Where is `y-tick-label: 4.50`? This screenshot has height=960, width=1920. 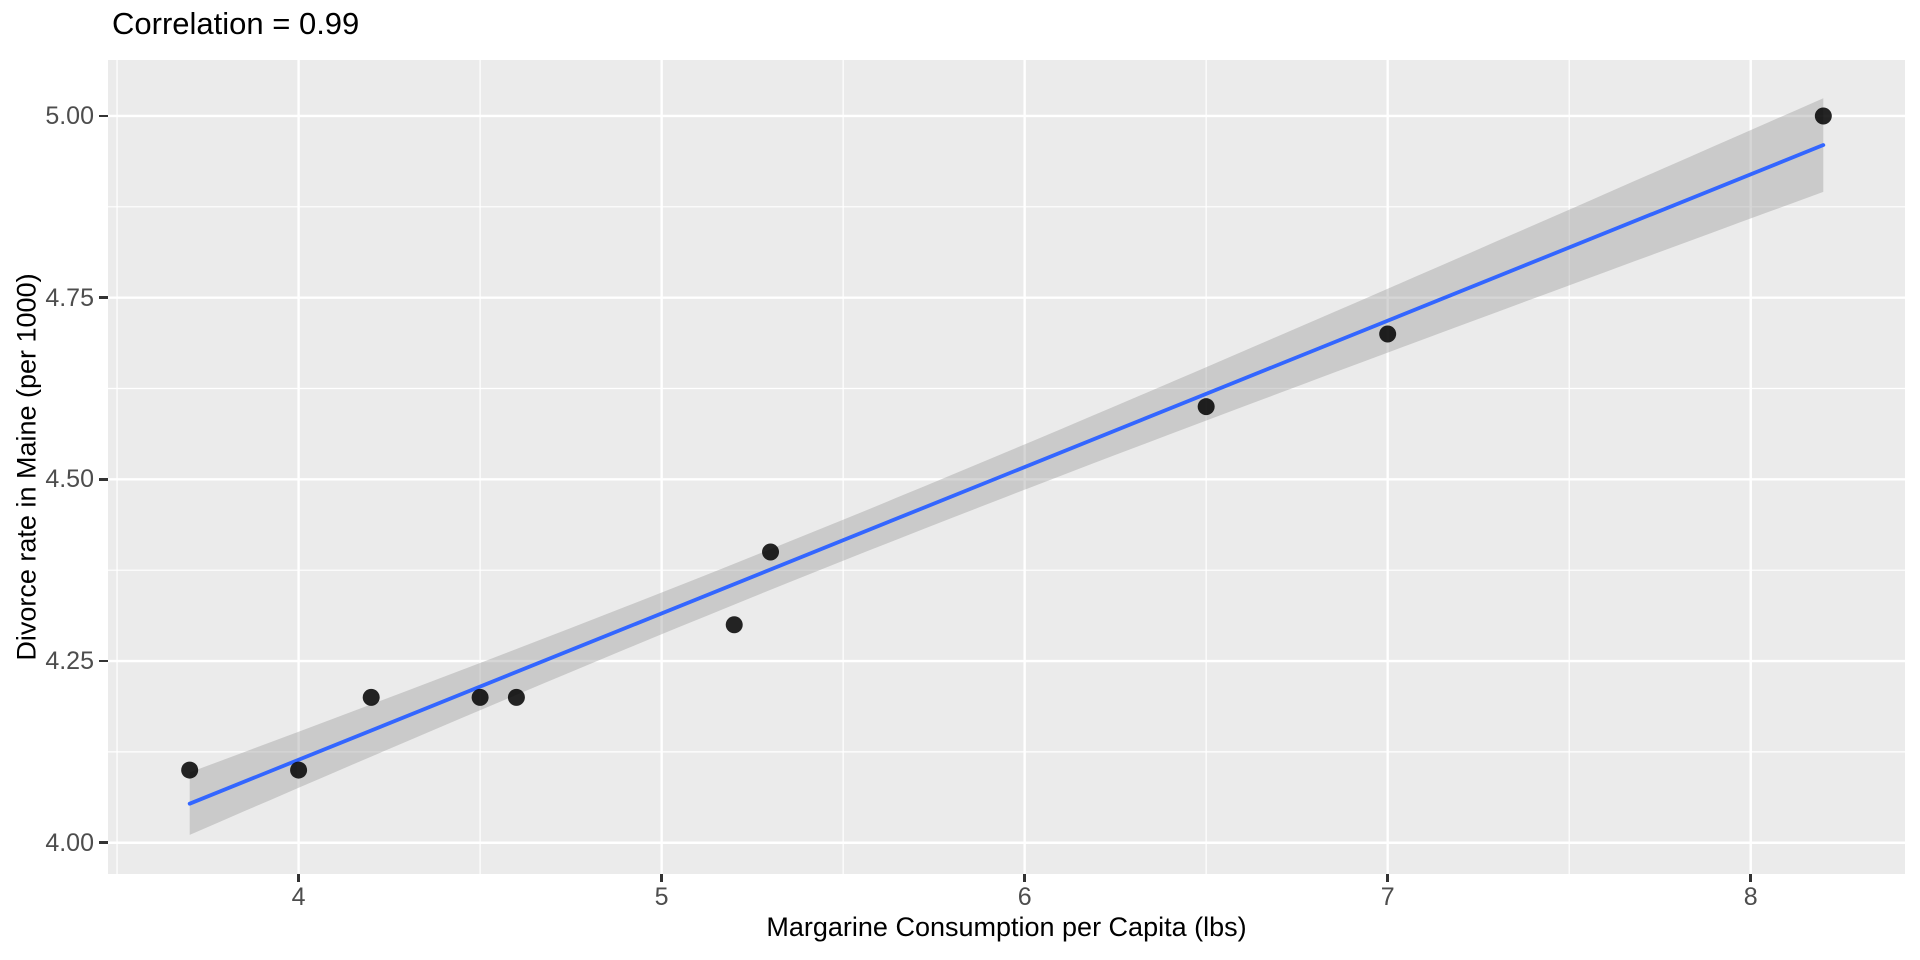
y-tick-label: 4.50 is located at coordinates (69, 479).